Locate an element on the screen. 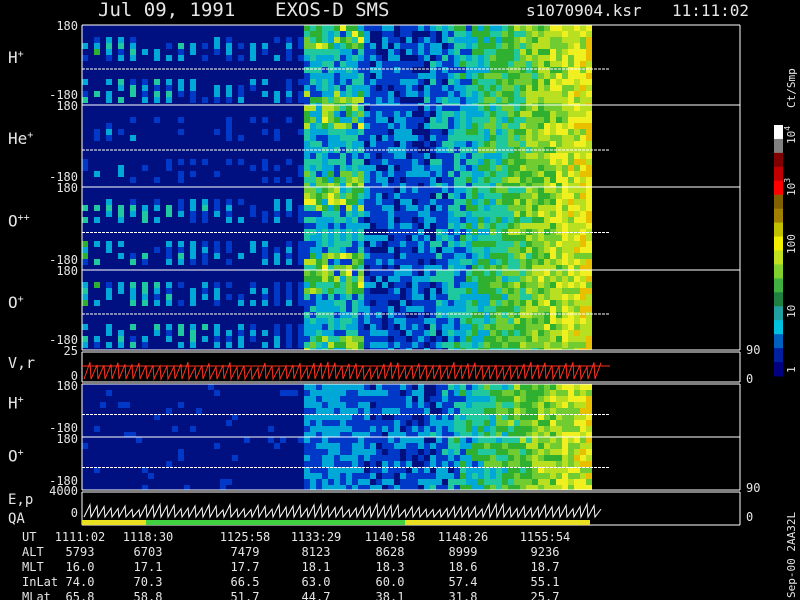 This screenshot has width=800, height=600. colorbar-segment is located at coordinates (778, 230).